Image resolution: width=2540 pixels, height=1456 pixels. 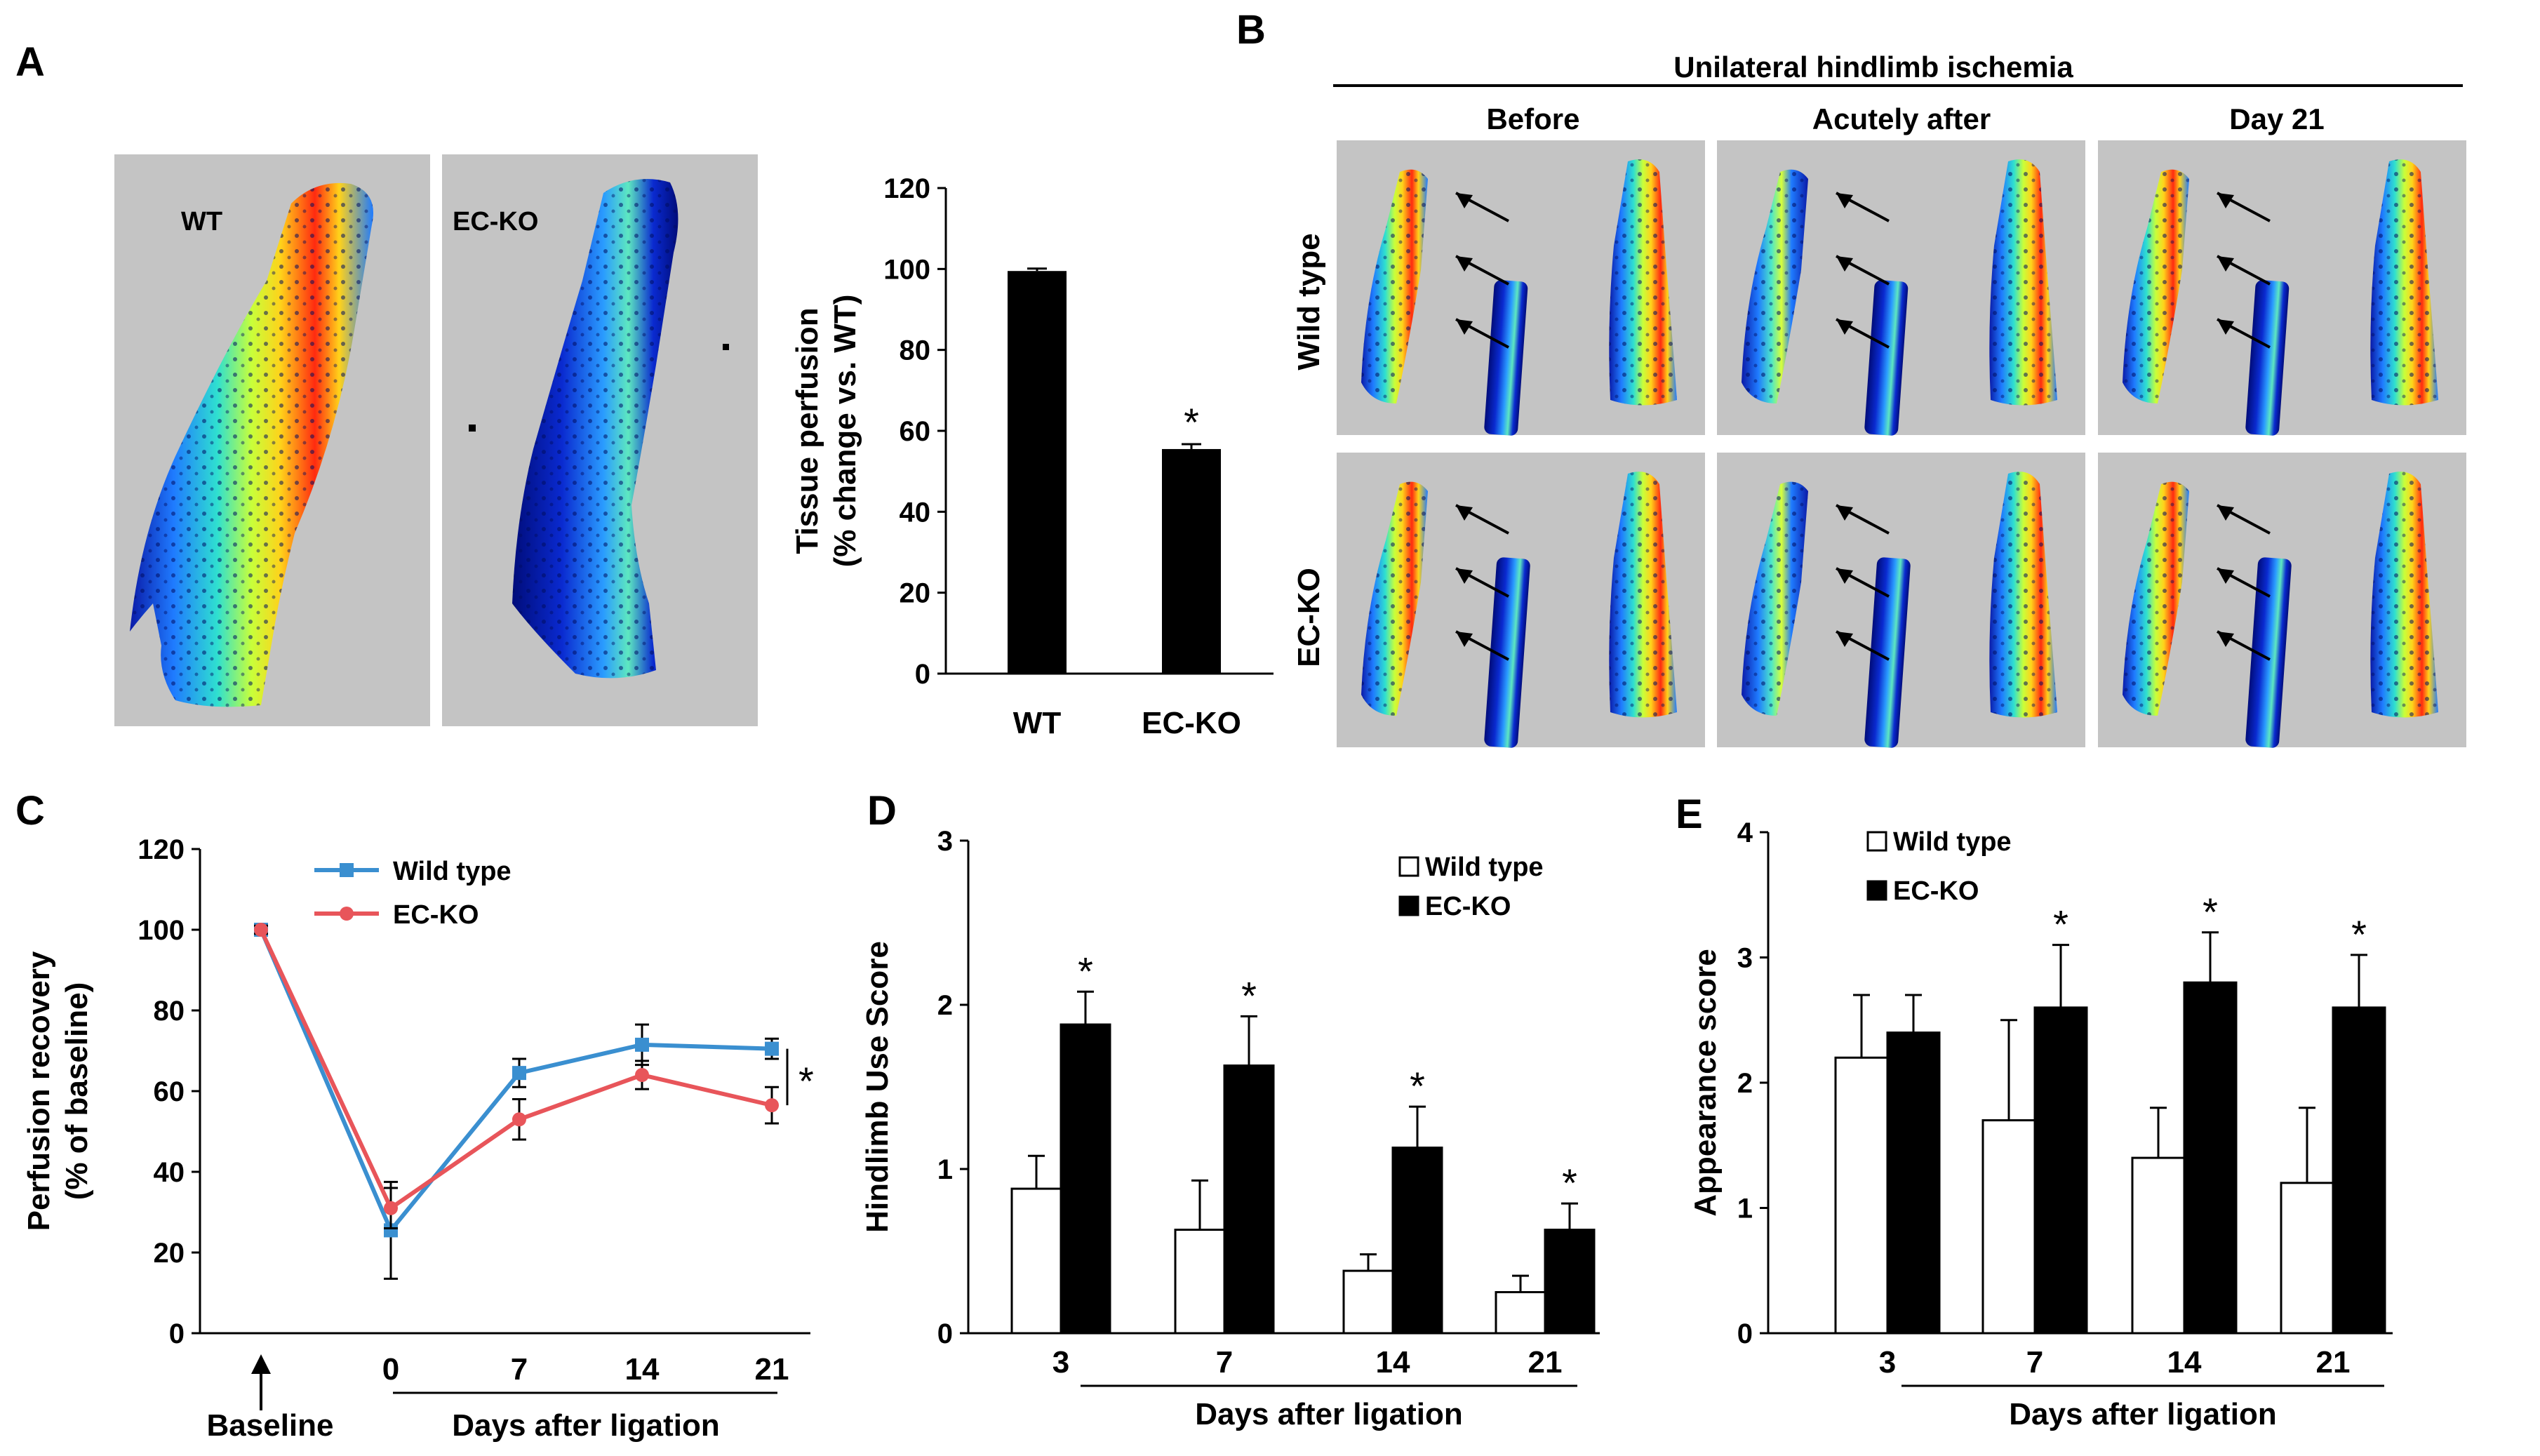 I want to click on x-tick-label: 21, so click(x=2333, y=1362).